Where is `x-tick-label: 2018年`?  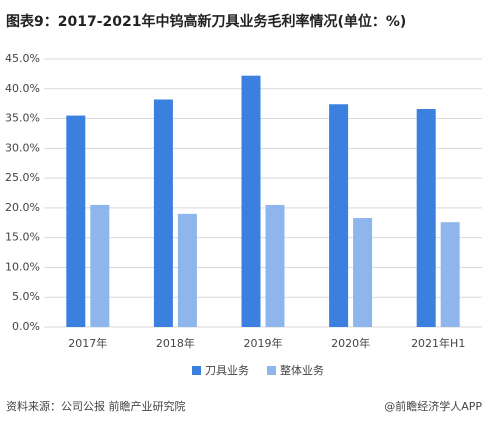
x-tick-label: 2018年 is located at coordinates (175, 343).